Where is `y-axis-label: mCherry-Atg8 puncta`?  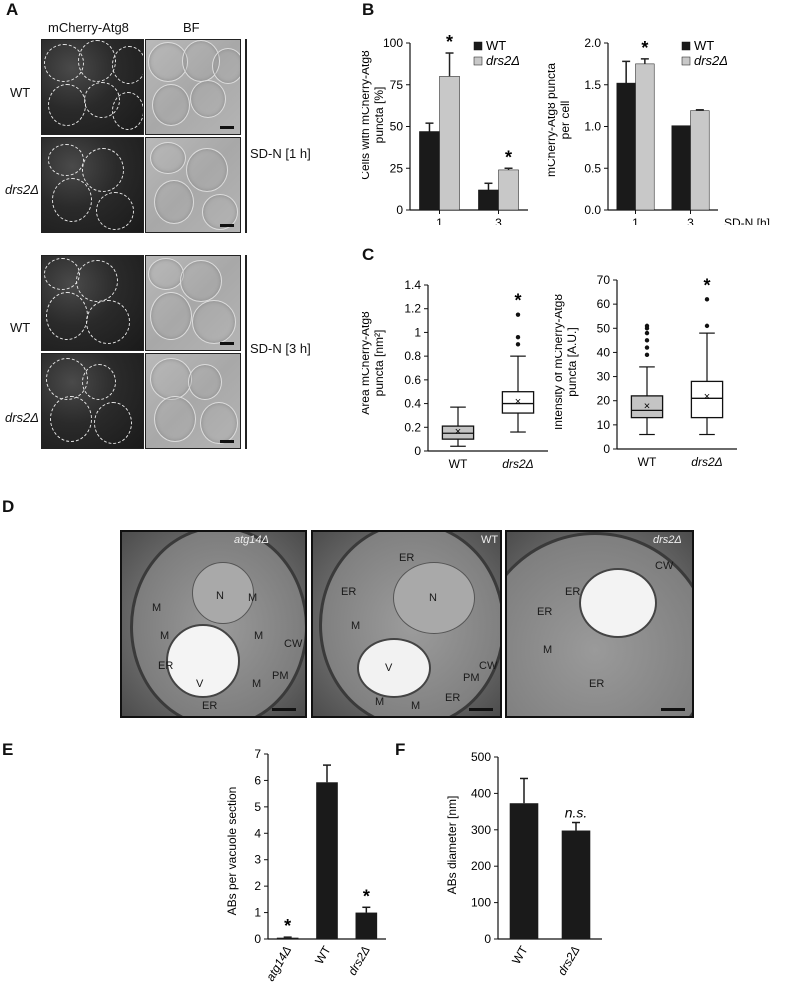
y-axis-label: mCherry-Atg8 puncta is located at coordinates (553, 120).